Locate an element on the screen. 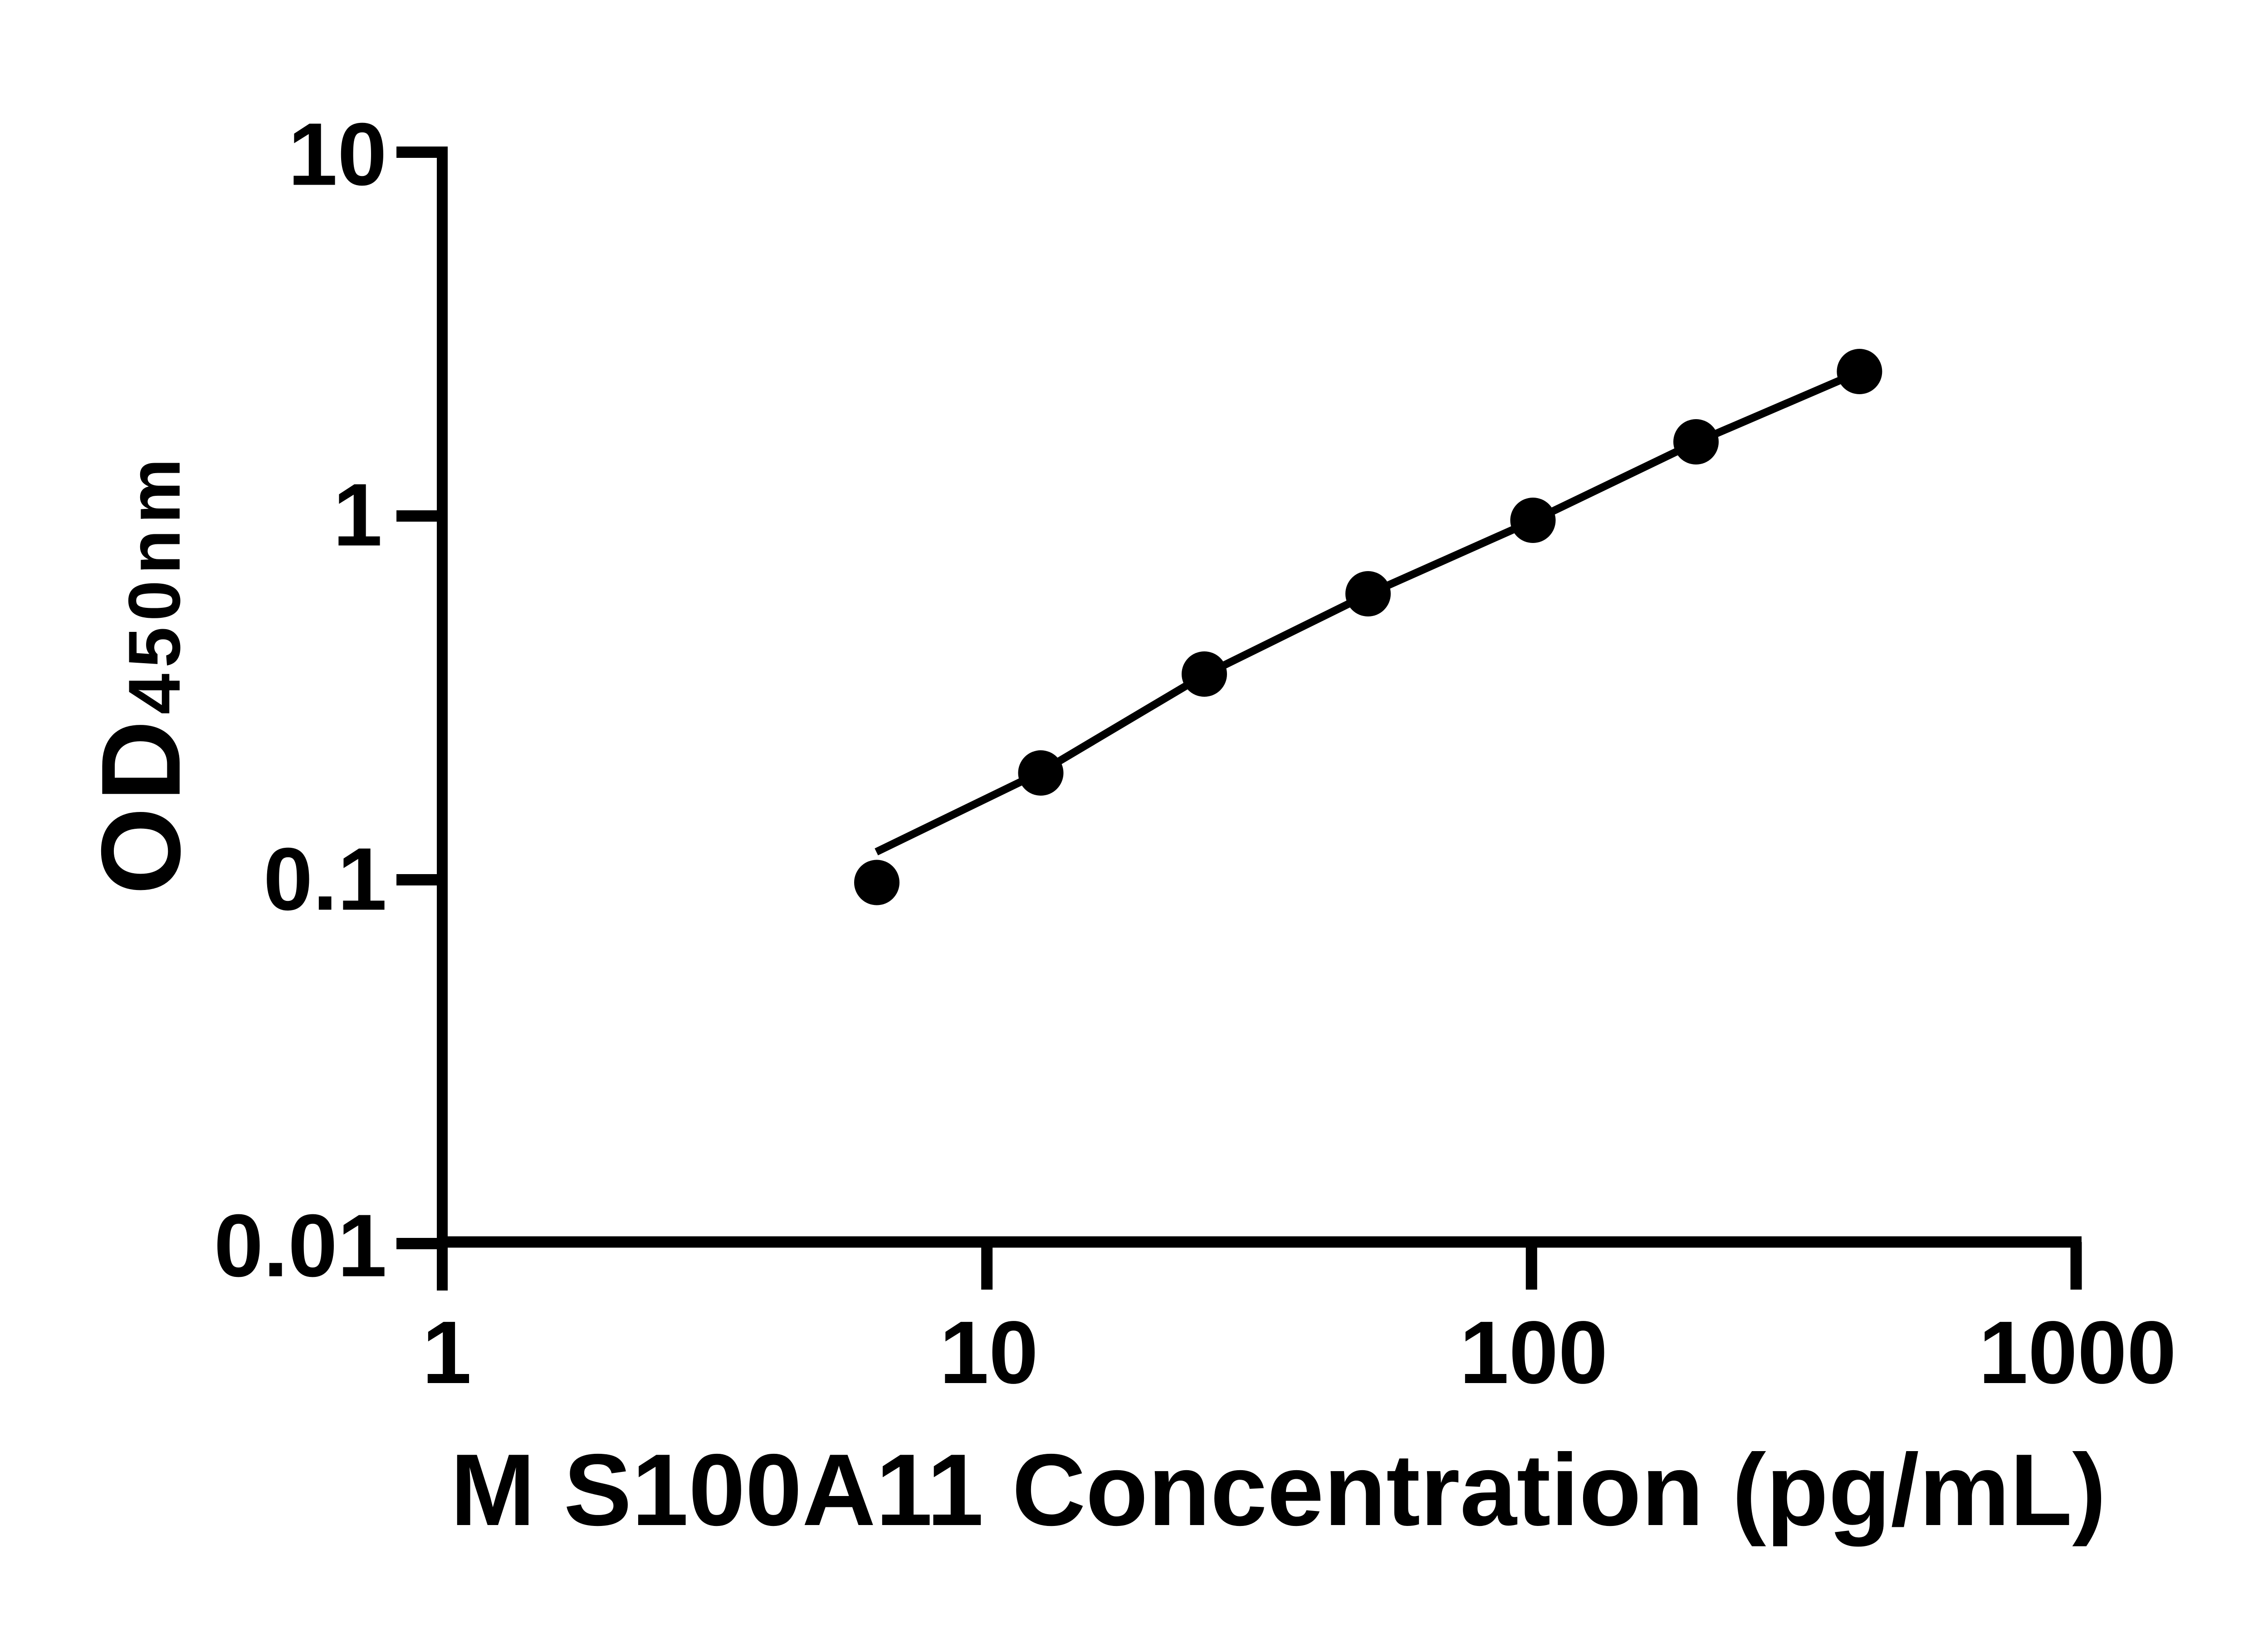 The height and width of the screenshot is (1633, 2268). svg-text: 0.01 is located at coordinates (300, 1246).